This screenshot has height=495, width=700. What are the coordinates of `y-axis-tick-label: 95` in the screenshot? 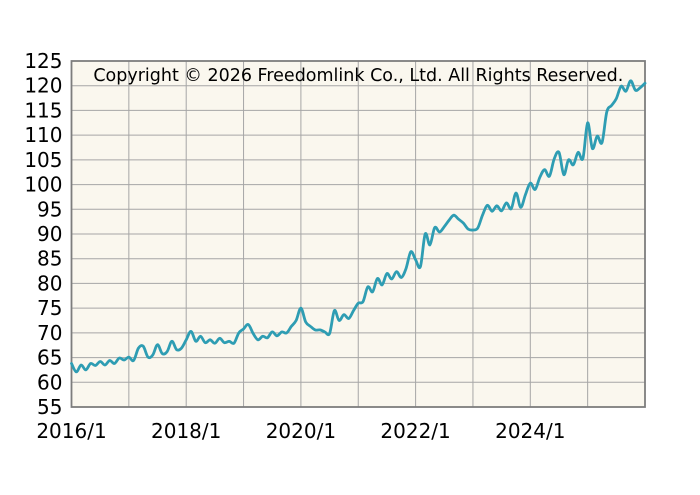 It's located at (49, 209).